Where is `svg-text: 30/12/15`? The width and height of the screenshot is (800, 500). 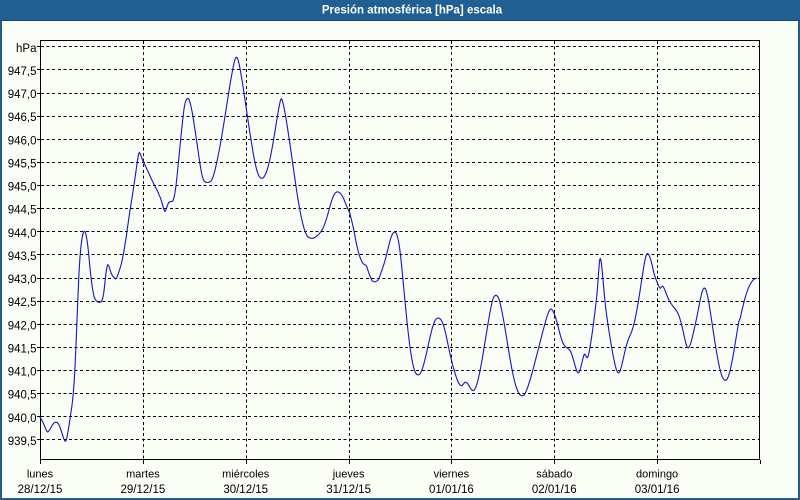 svg-text: 30/12/15 is located at coordinates (245, 490).